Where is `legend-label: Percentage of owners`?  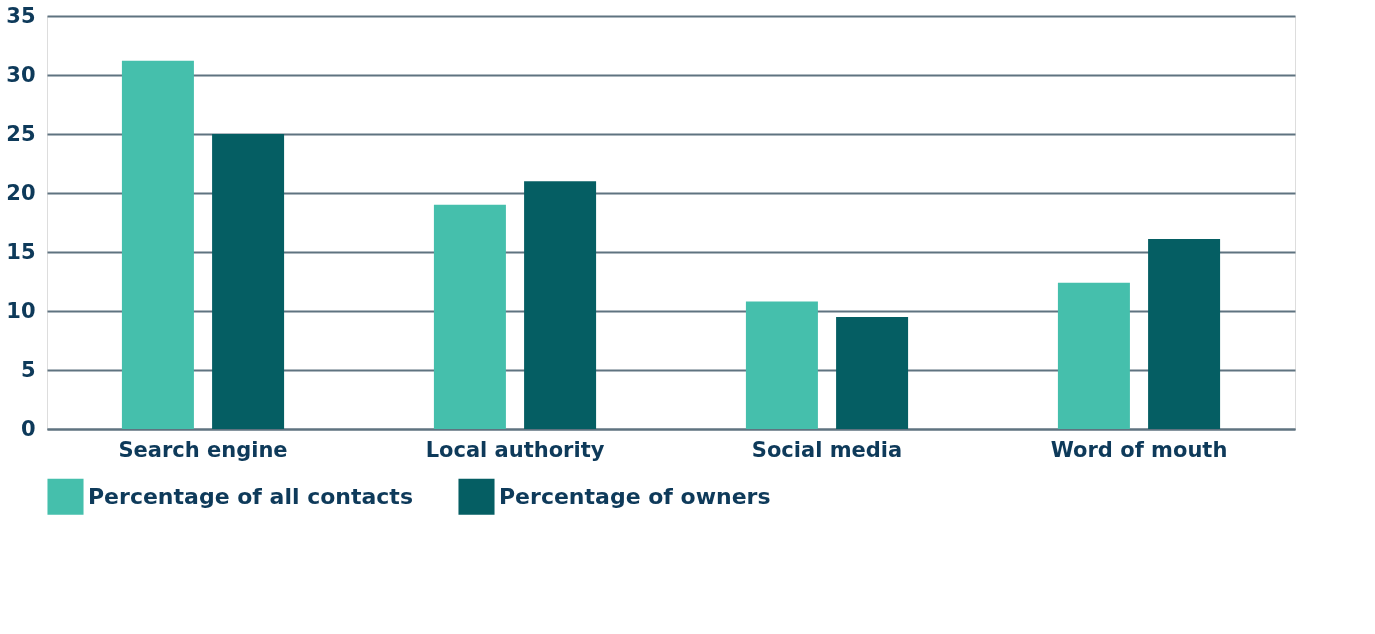
legend-label: Percentage of owners is located at coordinates (635, 496).